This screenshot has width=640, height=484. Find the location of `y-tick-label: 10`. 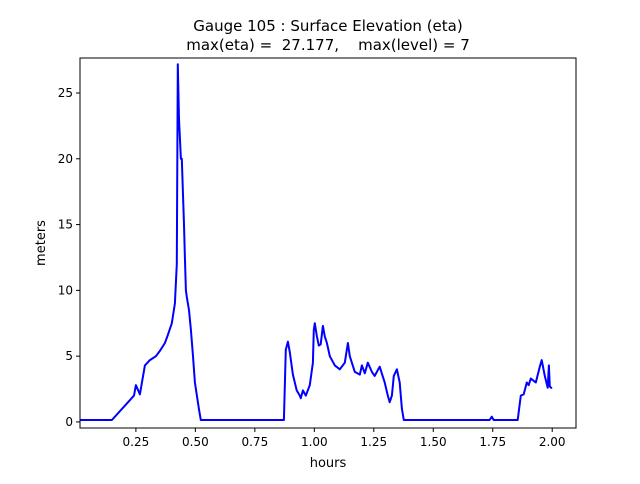

y-tick-label: 10 is located at coordinates (65, 290).